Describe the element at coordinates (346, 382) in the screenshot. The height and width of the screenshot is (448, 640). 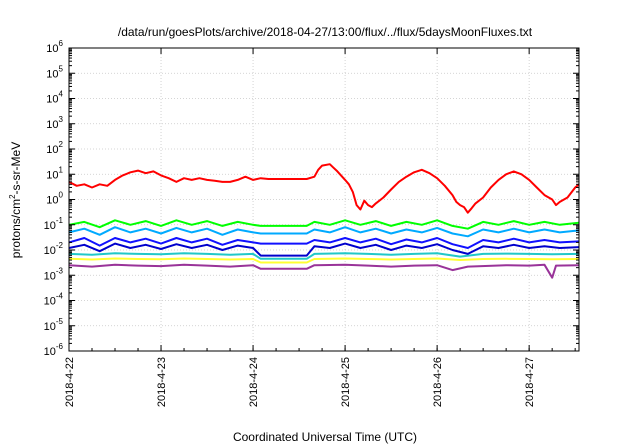
I see `x-tick-label: 2018-4-25` at that location.